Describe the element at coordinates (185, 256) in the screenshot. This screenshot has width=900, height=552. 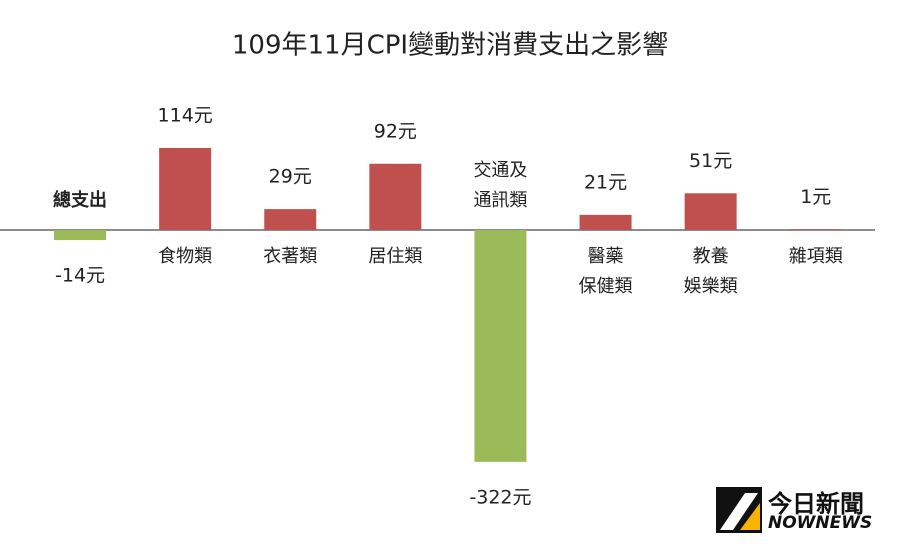
I see `category-label: 食物類` at that location.